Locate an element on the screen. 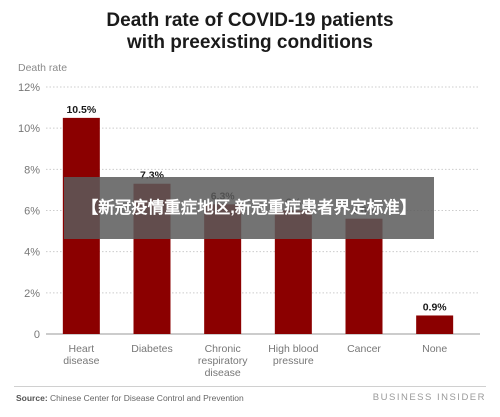  category-label: Heart is located at coordinates (81, 349).